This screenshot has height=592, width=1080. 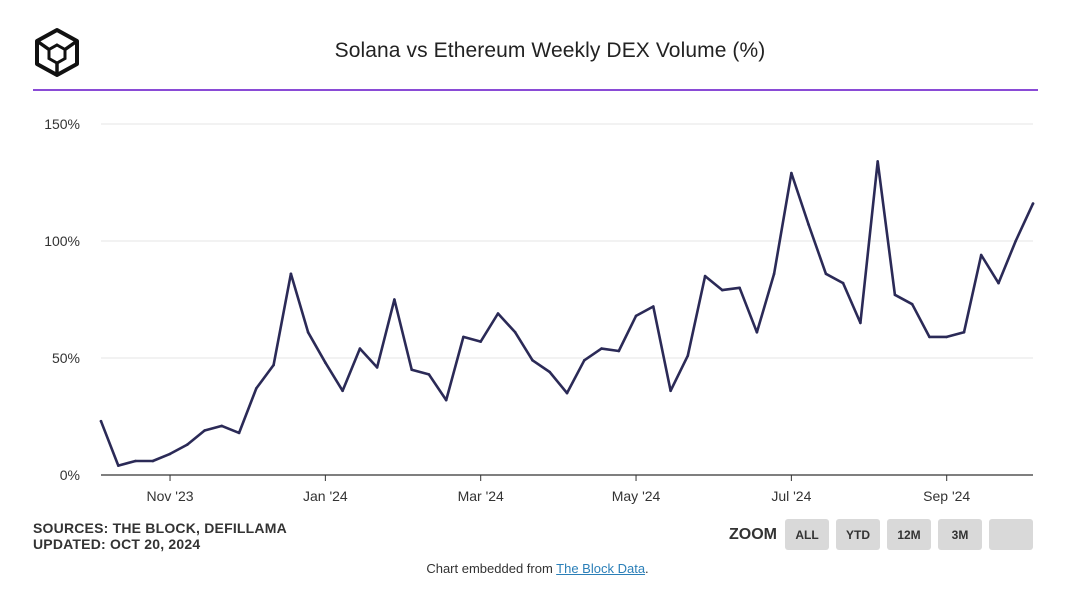 What do you see at coordinates (491, 568) in the screenshot?
I see `footer-prefix: Chart embedded from` at bounding box center [491, 568].